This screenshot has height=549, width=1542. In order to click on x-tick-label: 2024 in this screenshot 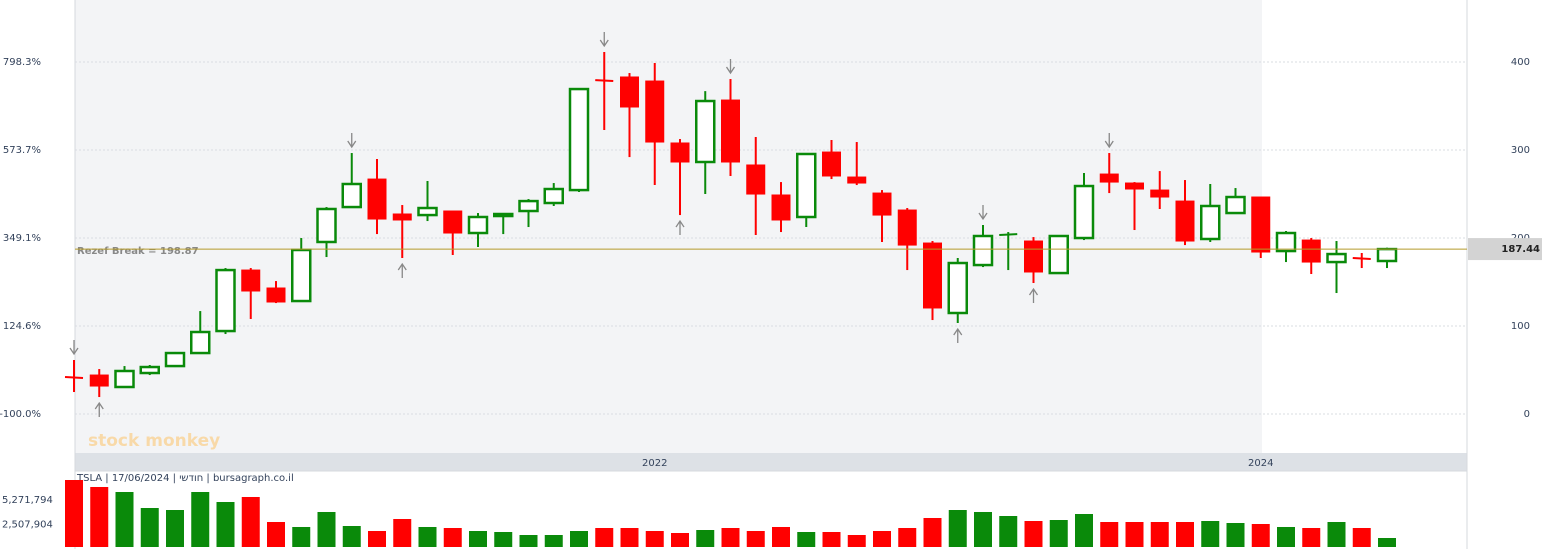, I will do `click(1260, 463)`.